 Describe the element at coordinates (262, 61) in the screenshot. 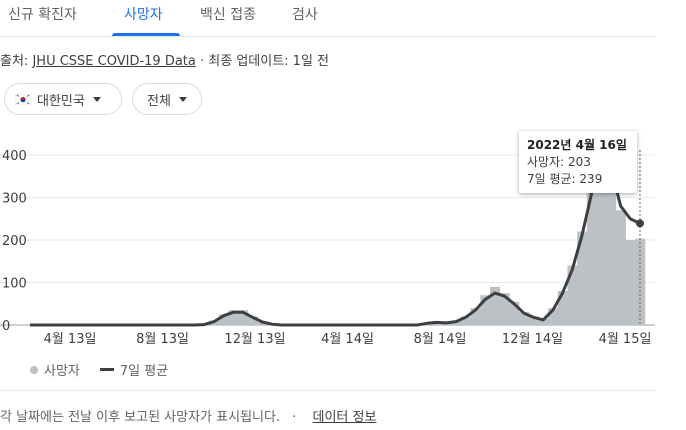

I see `source-update: · 최종 업데이트: 1일 전` at that location.